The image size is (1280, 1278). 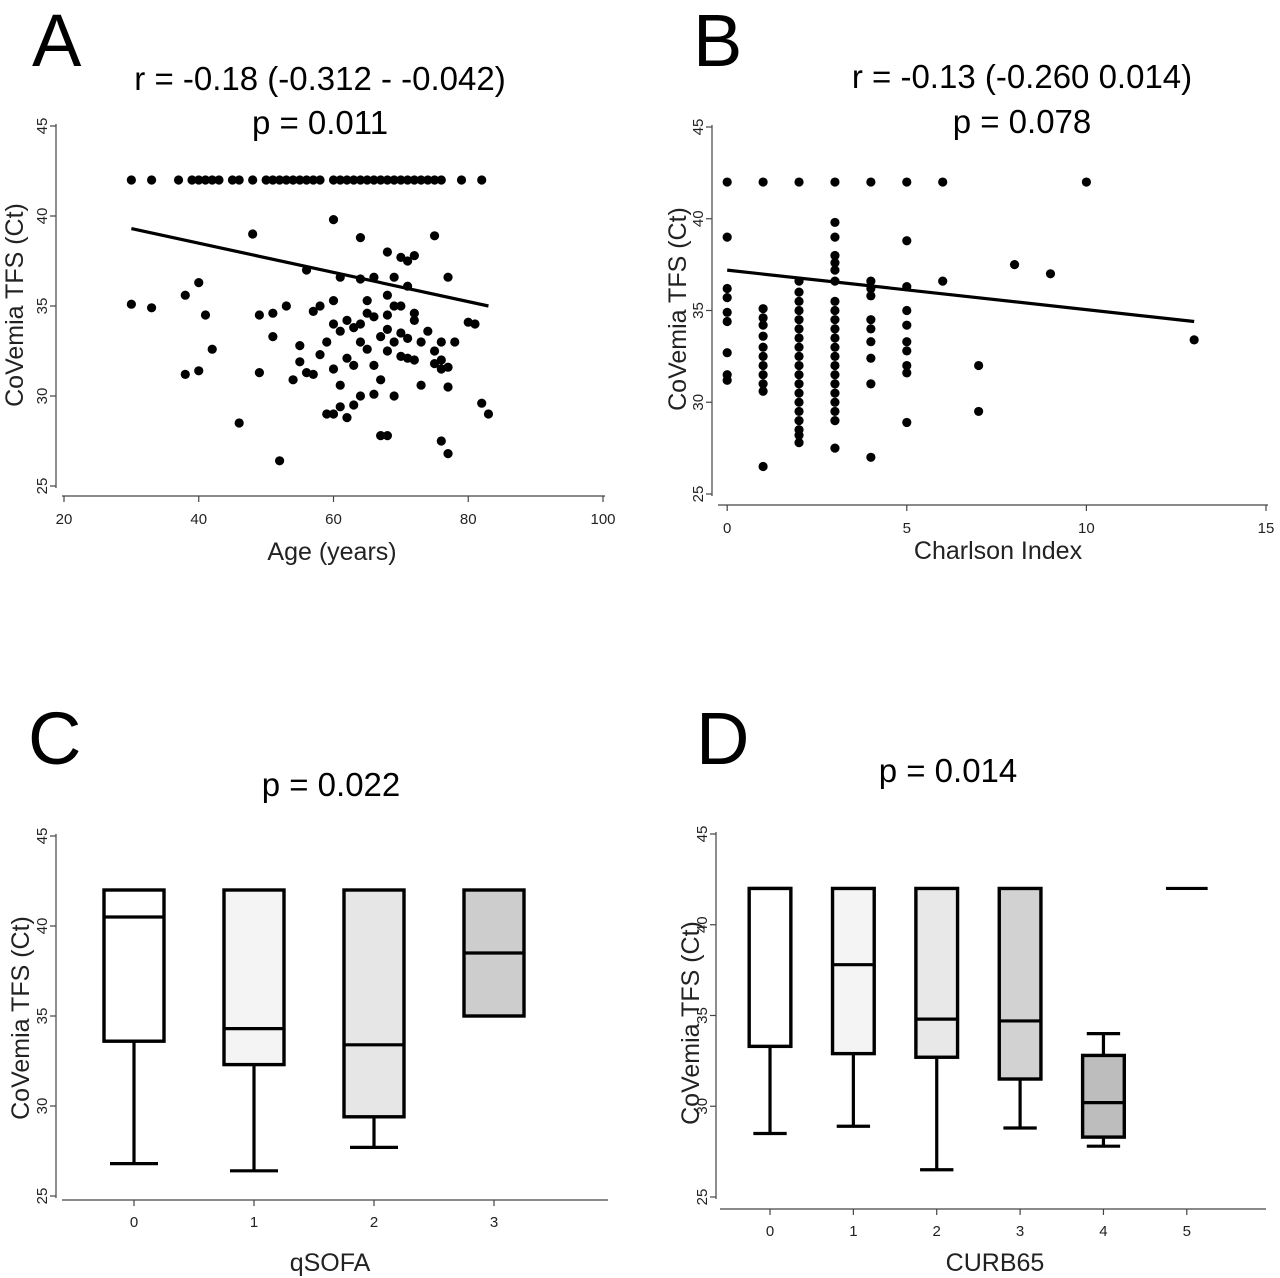 What do you see at coordinates (319, 78) in the screenshot?
I see `panel-a-correlation: r = -0.18 (-0.312 - -0.042)` at bounding box center [319, 78].